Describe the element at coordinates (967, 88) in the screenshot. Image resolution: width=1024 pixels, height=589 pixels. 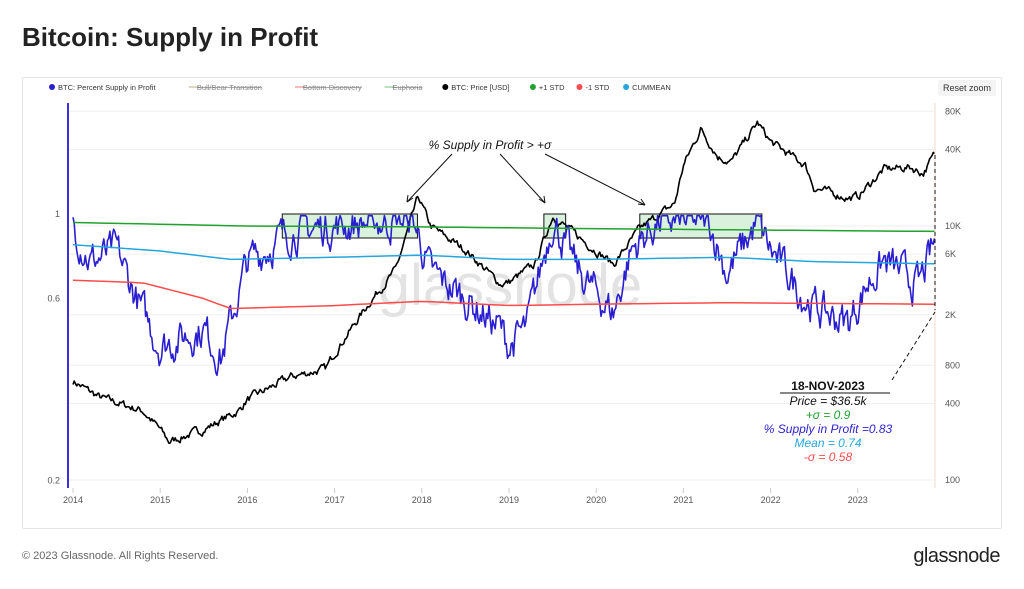
I see `reset-zoom-button: Reset zoom` at that location.